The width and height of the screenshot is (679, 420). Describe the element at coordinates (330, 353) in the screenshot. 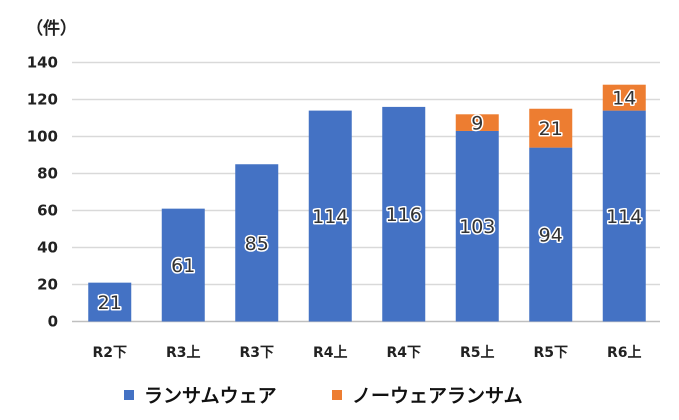

I see `x-tick-label: R4上` at that location.